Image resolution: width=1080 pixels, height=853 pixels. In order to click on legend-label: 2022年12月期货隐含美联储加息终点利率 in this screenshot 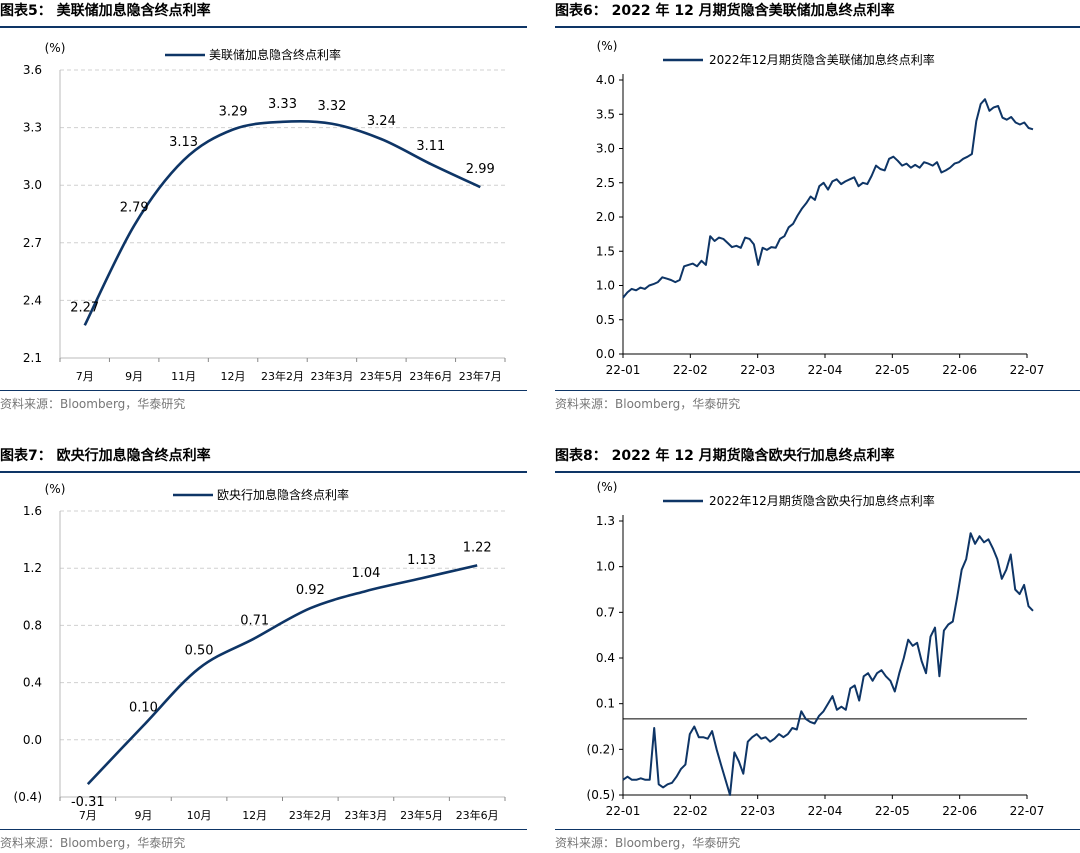, I will do `click(822, 59)`.